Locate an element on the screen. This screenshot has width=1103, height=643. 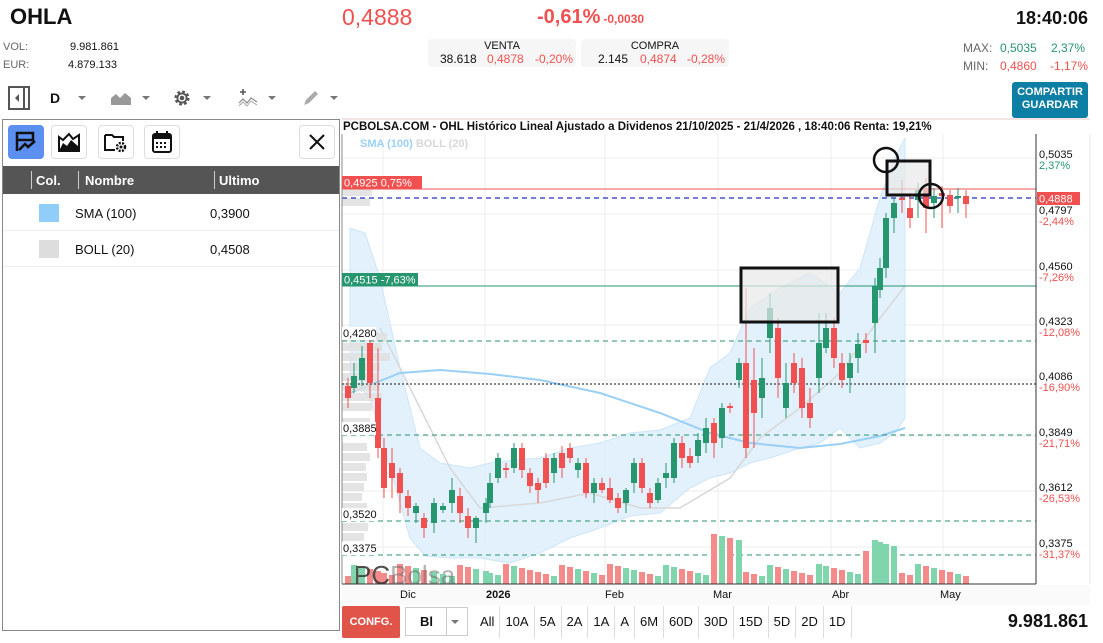
range-6m: 6M is located at coordinates (650, 622).